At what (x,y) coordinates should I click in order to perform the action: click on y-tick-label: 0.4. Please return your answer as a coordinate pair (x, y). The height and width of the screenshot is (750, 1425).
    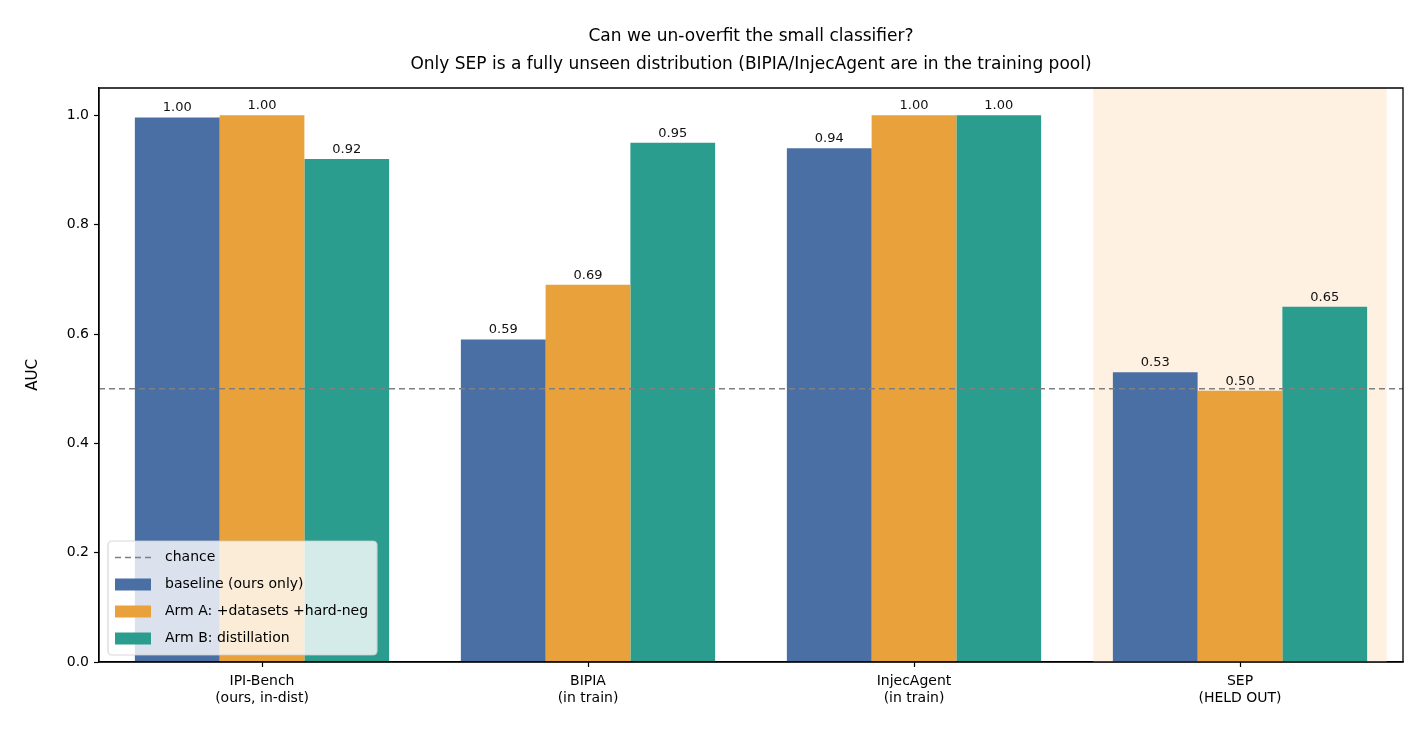
    Looking at the image, I should click on (78, 441).